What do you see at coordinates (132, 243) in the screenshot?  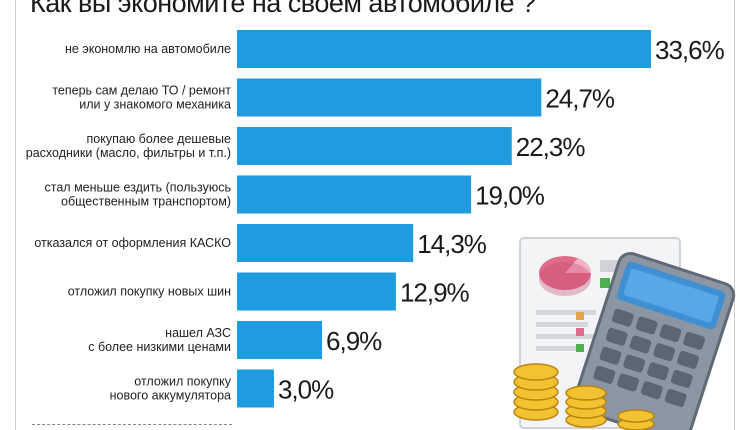 I see `category-label-4: отказался от оформления КАСКО` at bounding box center [132, 243].